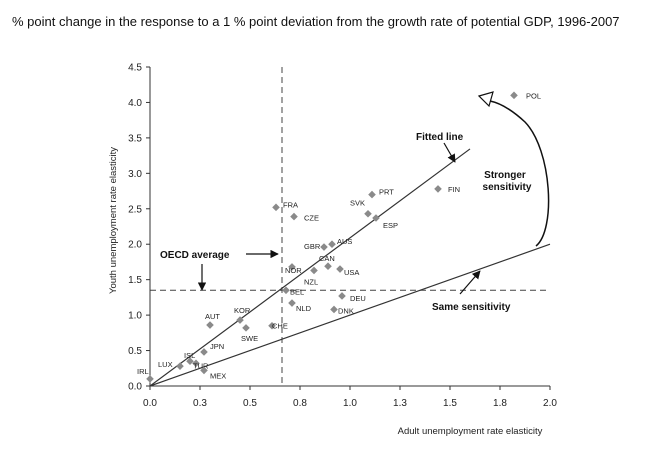 This screenshot has height=463, width=654. I want to click on stronger-sensitivity-arrowhead, so click(485, 99).